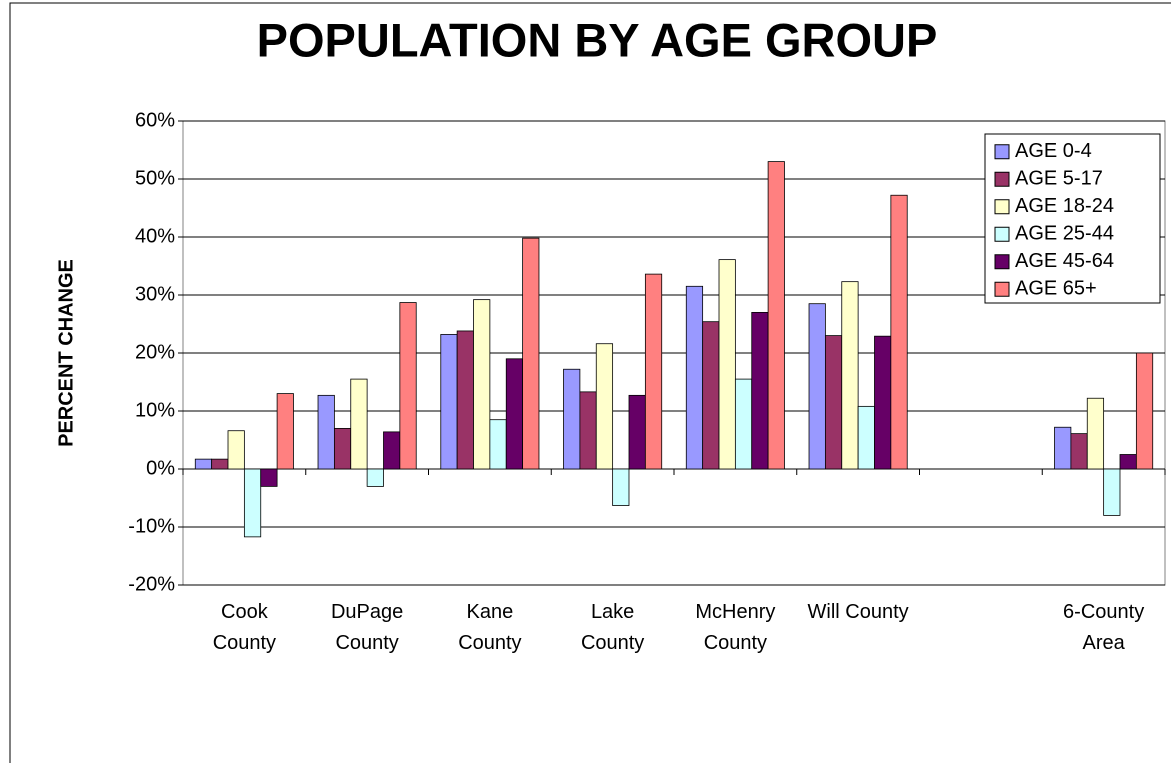  Describe the element at coordinates (612, 627) in the screenshot. I see `x-tick-label: Lake County` at that location.